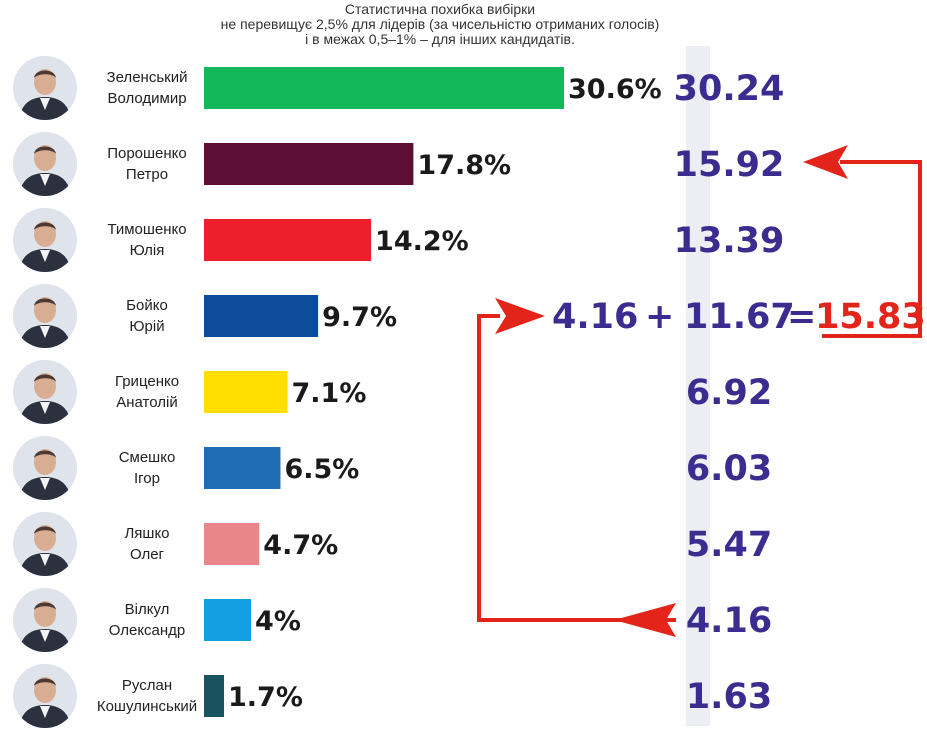  I want to click on result-value: 6.92, so click(729, 393).